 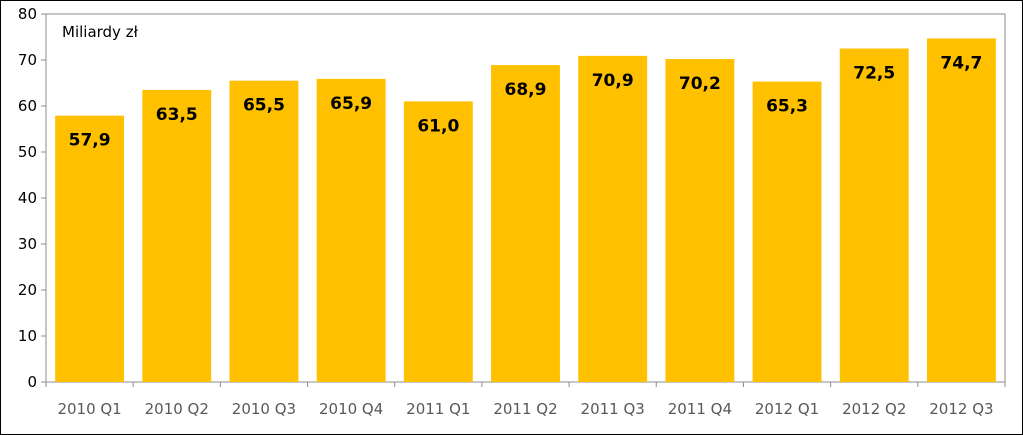 What do you see at coordinates (27, 152) in the screenshot?
I see `y-tick-label: 50` at bounding box center [27, 152].